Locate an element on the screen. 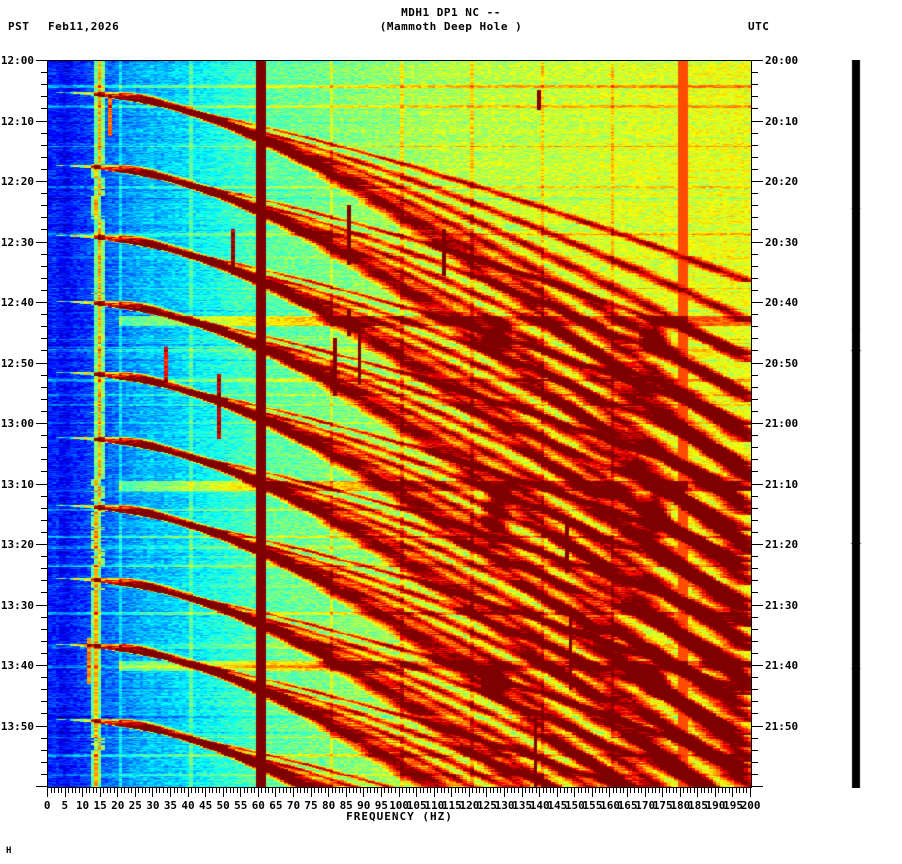  frequency-tick-label: 160 is located at coordinates (610, 805).